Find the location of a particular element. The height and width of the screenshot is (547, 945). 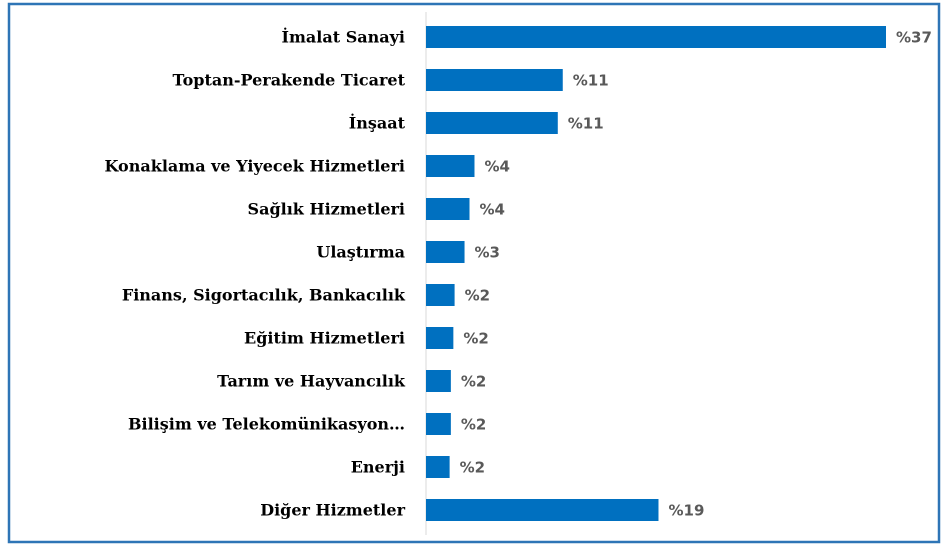

category-label: Ulaştırma is located at coordinates (360, 252).